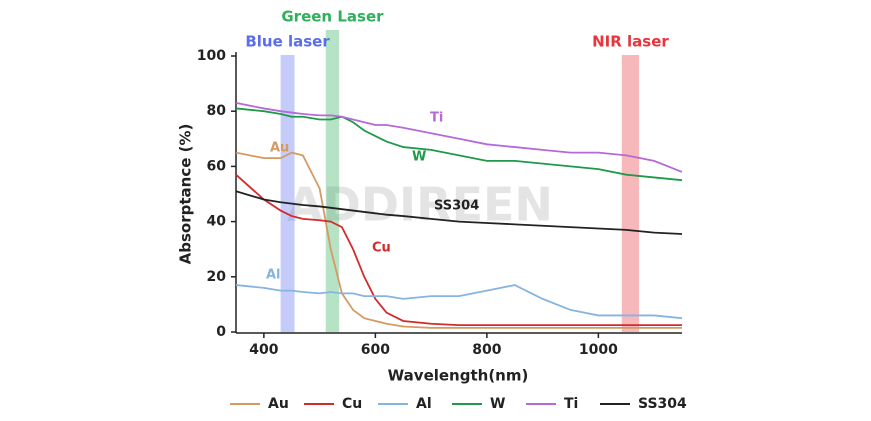 This screenshot has height=421, width=871. What do you see at coordinates (279, 148) in the screenshot?
I see `series-label: Au` at bounding box center [279, 148].